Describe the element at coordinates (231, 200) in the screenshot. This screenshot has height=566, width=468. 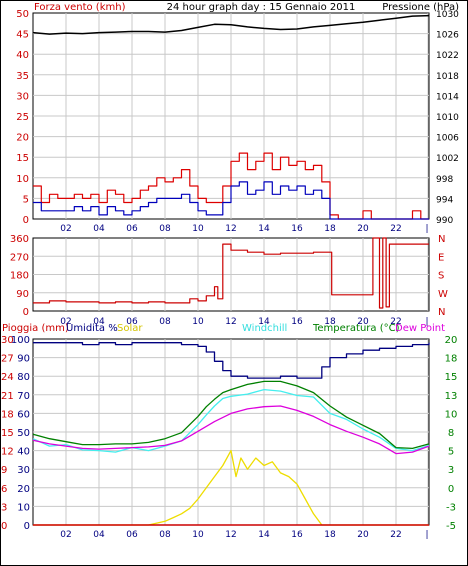
I see `wind-average-line` at that location.